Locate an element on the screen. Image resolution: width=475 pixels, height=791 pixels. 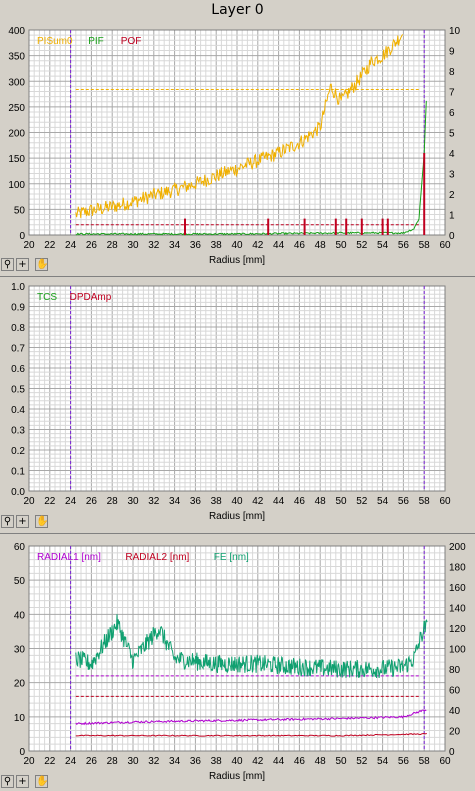
x-tick-label: 32 is located at coordinates (154, 761).